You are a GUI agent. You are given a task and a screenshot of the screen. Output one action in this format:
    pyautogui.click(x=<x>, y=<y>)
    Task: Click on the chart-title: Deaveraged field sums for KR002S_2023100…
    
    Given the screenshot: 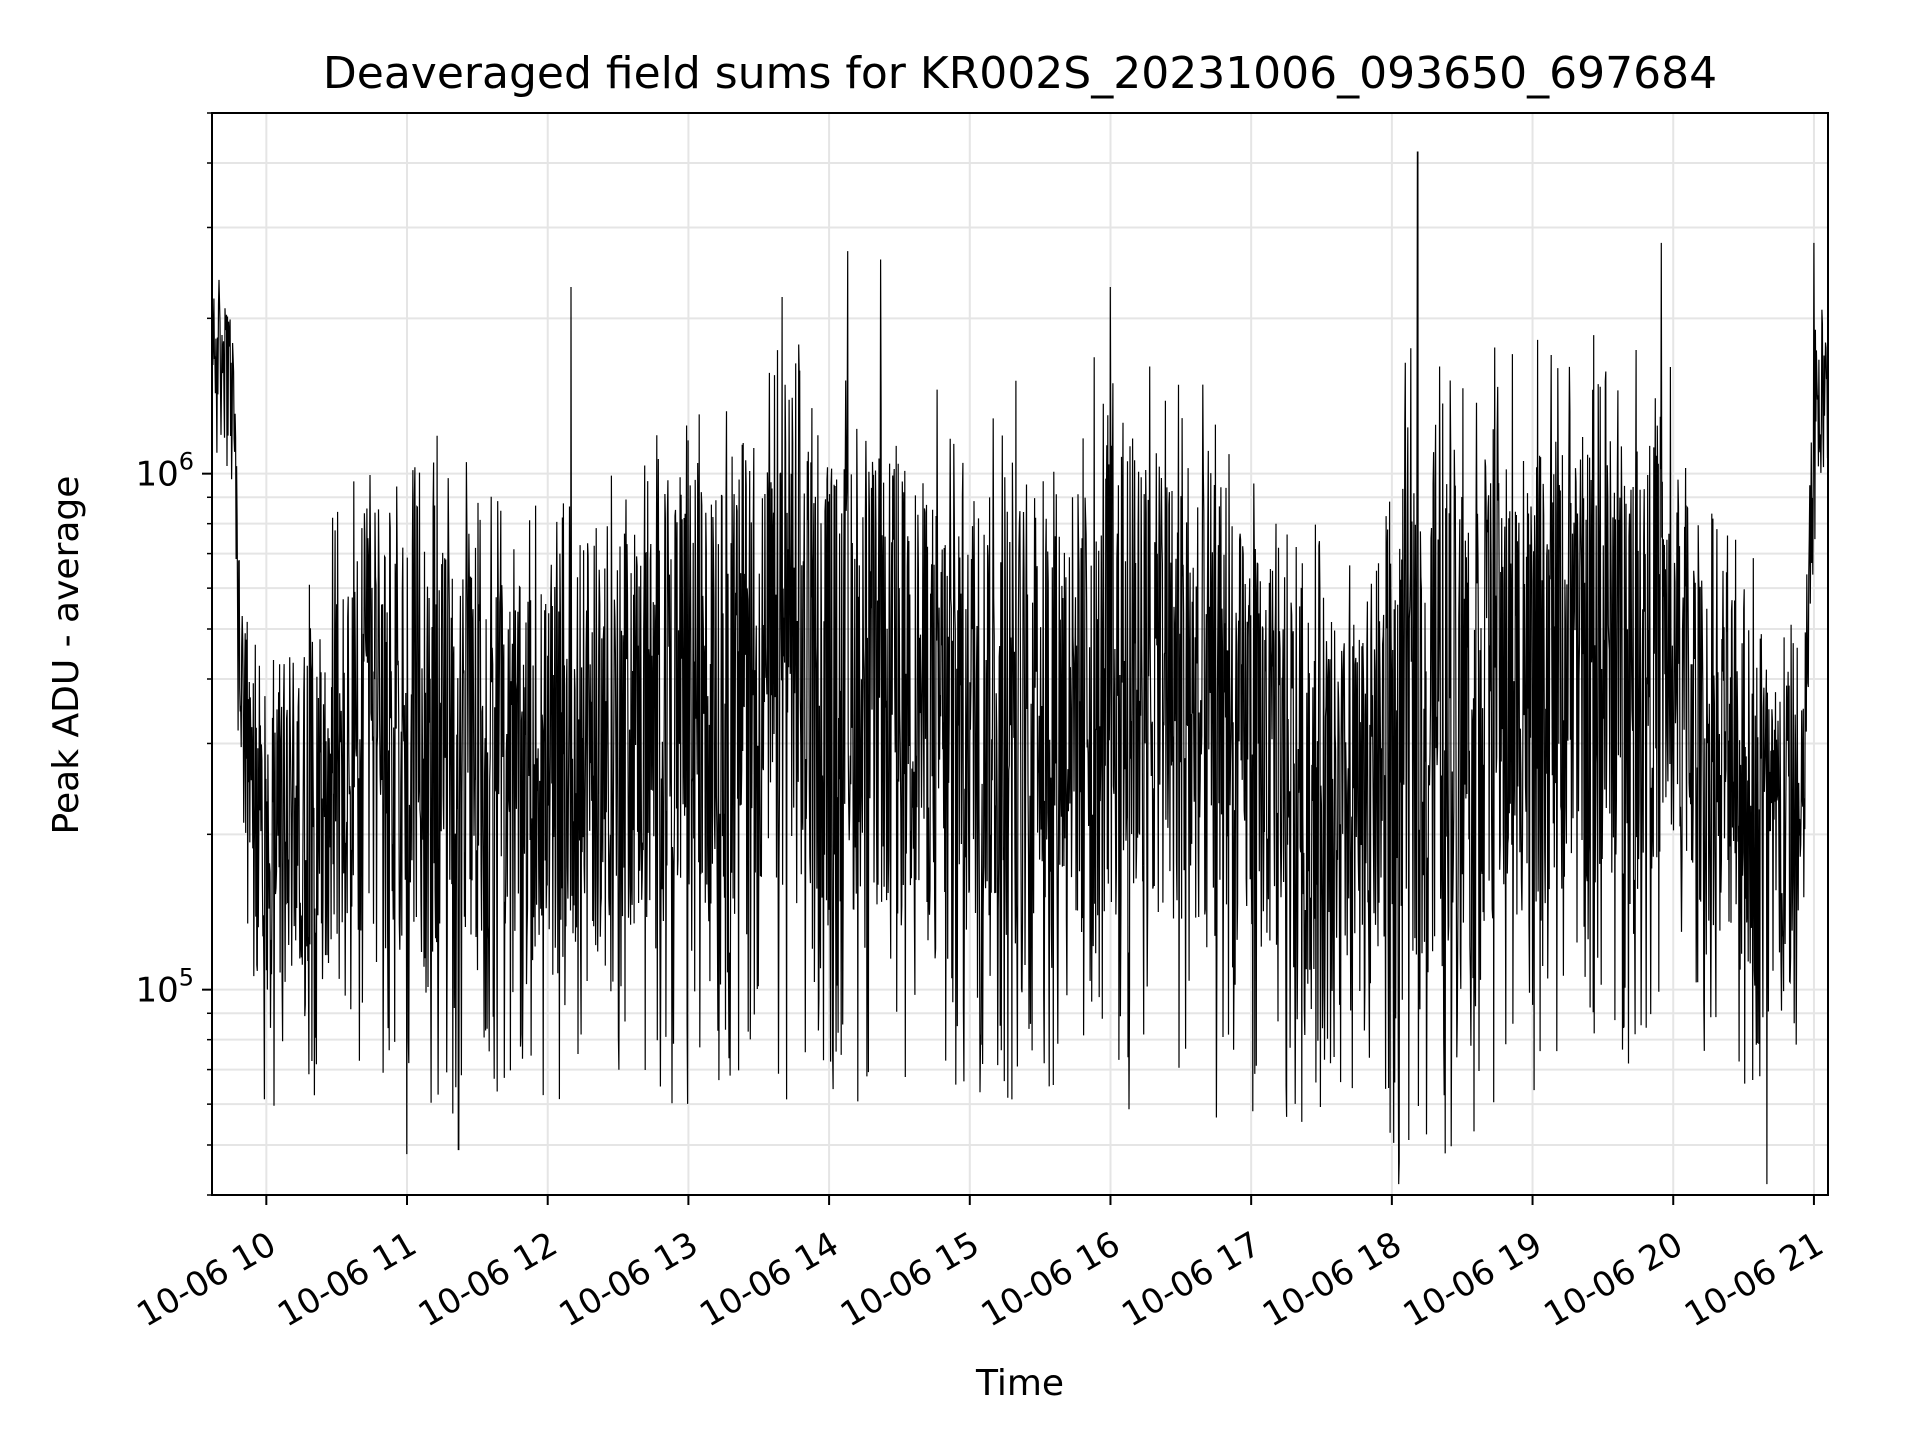 What is the action you would take?
    pyautogui.click(x=1020, y=73)
    